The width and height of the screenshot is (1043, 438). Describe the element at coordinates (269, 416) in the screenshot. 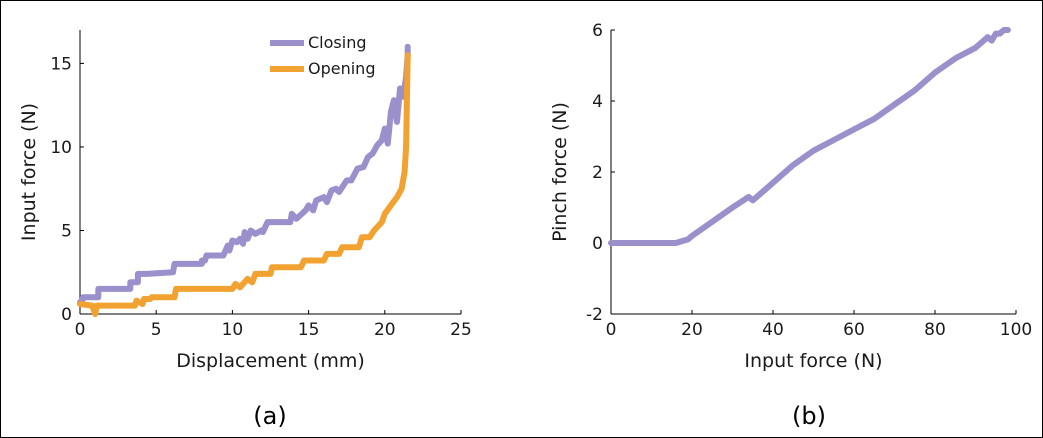

I see `panel-label: (a)` at that location.